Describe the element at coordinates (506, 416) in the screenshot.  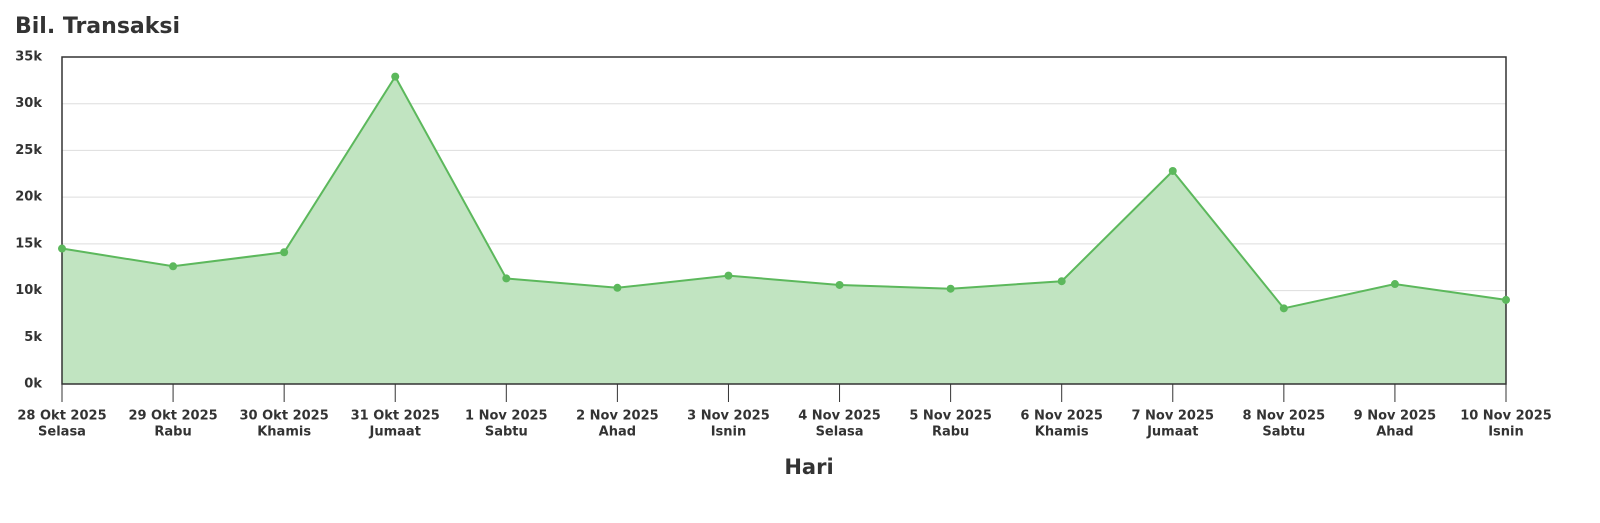
I see `x-tick-label: 1 Nov 2025` at that location.